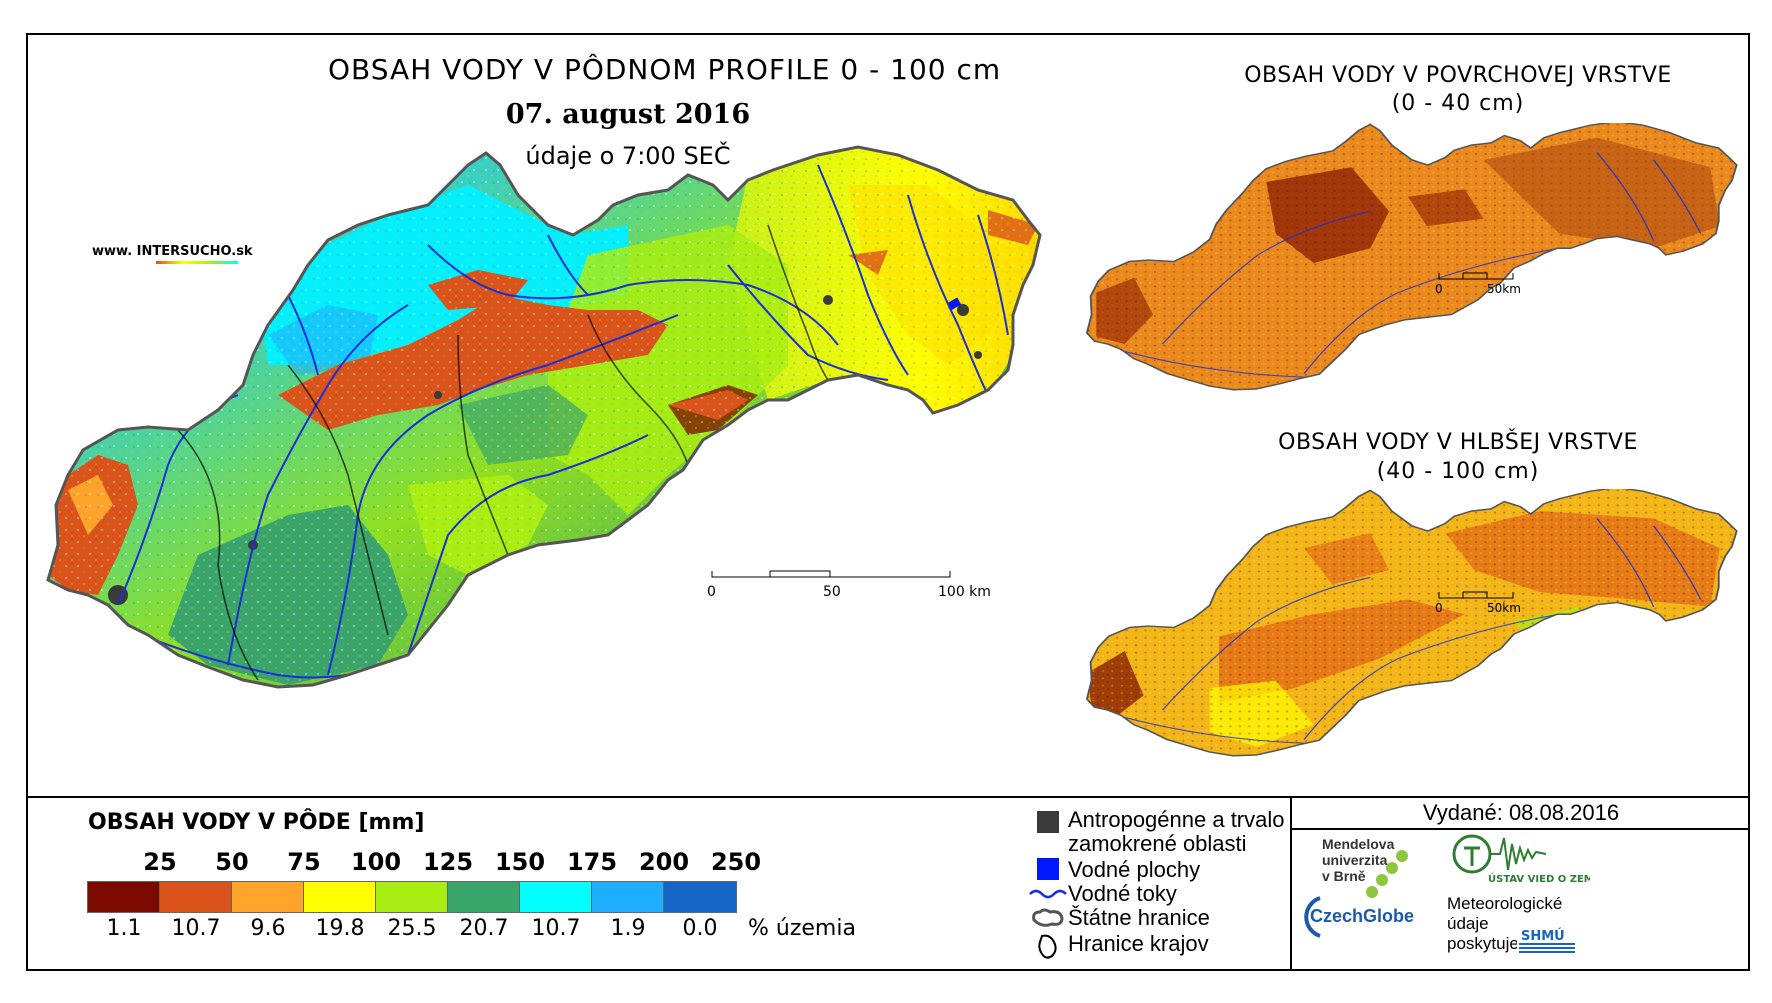 Image resolution: width=1772 pixels, height=1003 pixels. I want to click on mendel-university-label: Mendelova univerzita v Brně, so click(1358, 860).